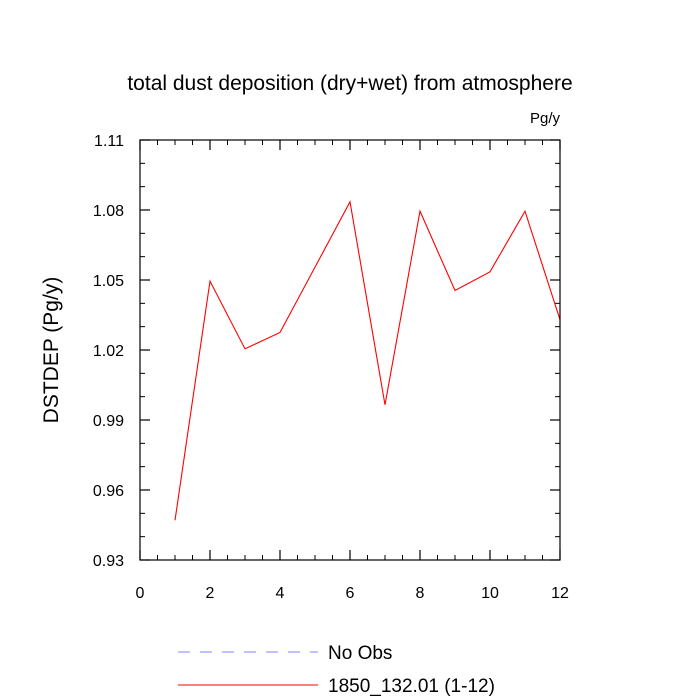 This screenshot has width=700, height=700. I want to click on y-axis-label: DSTDEP (Pg/y), so click(51, 350).